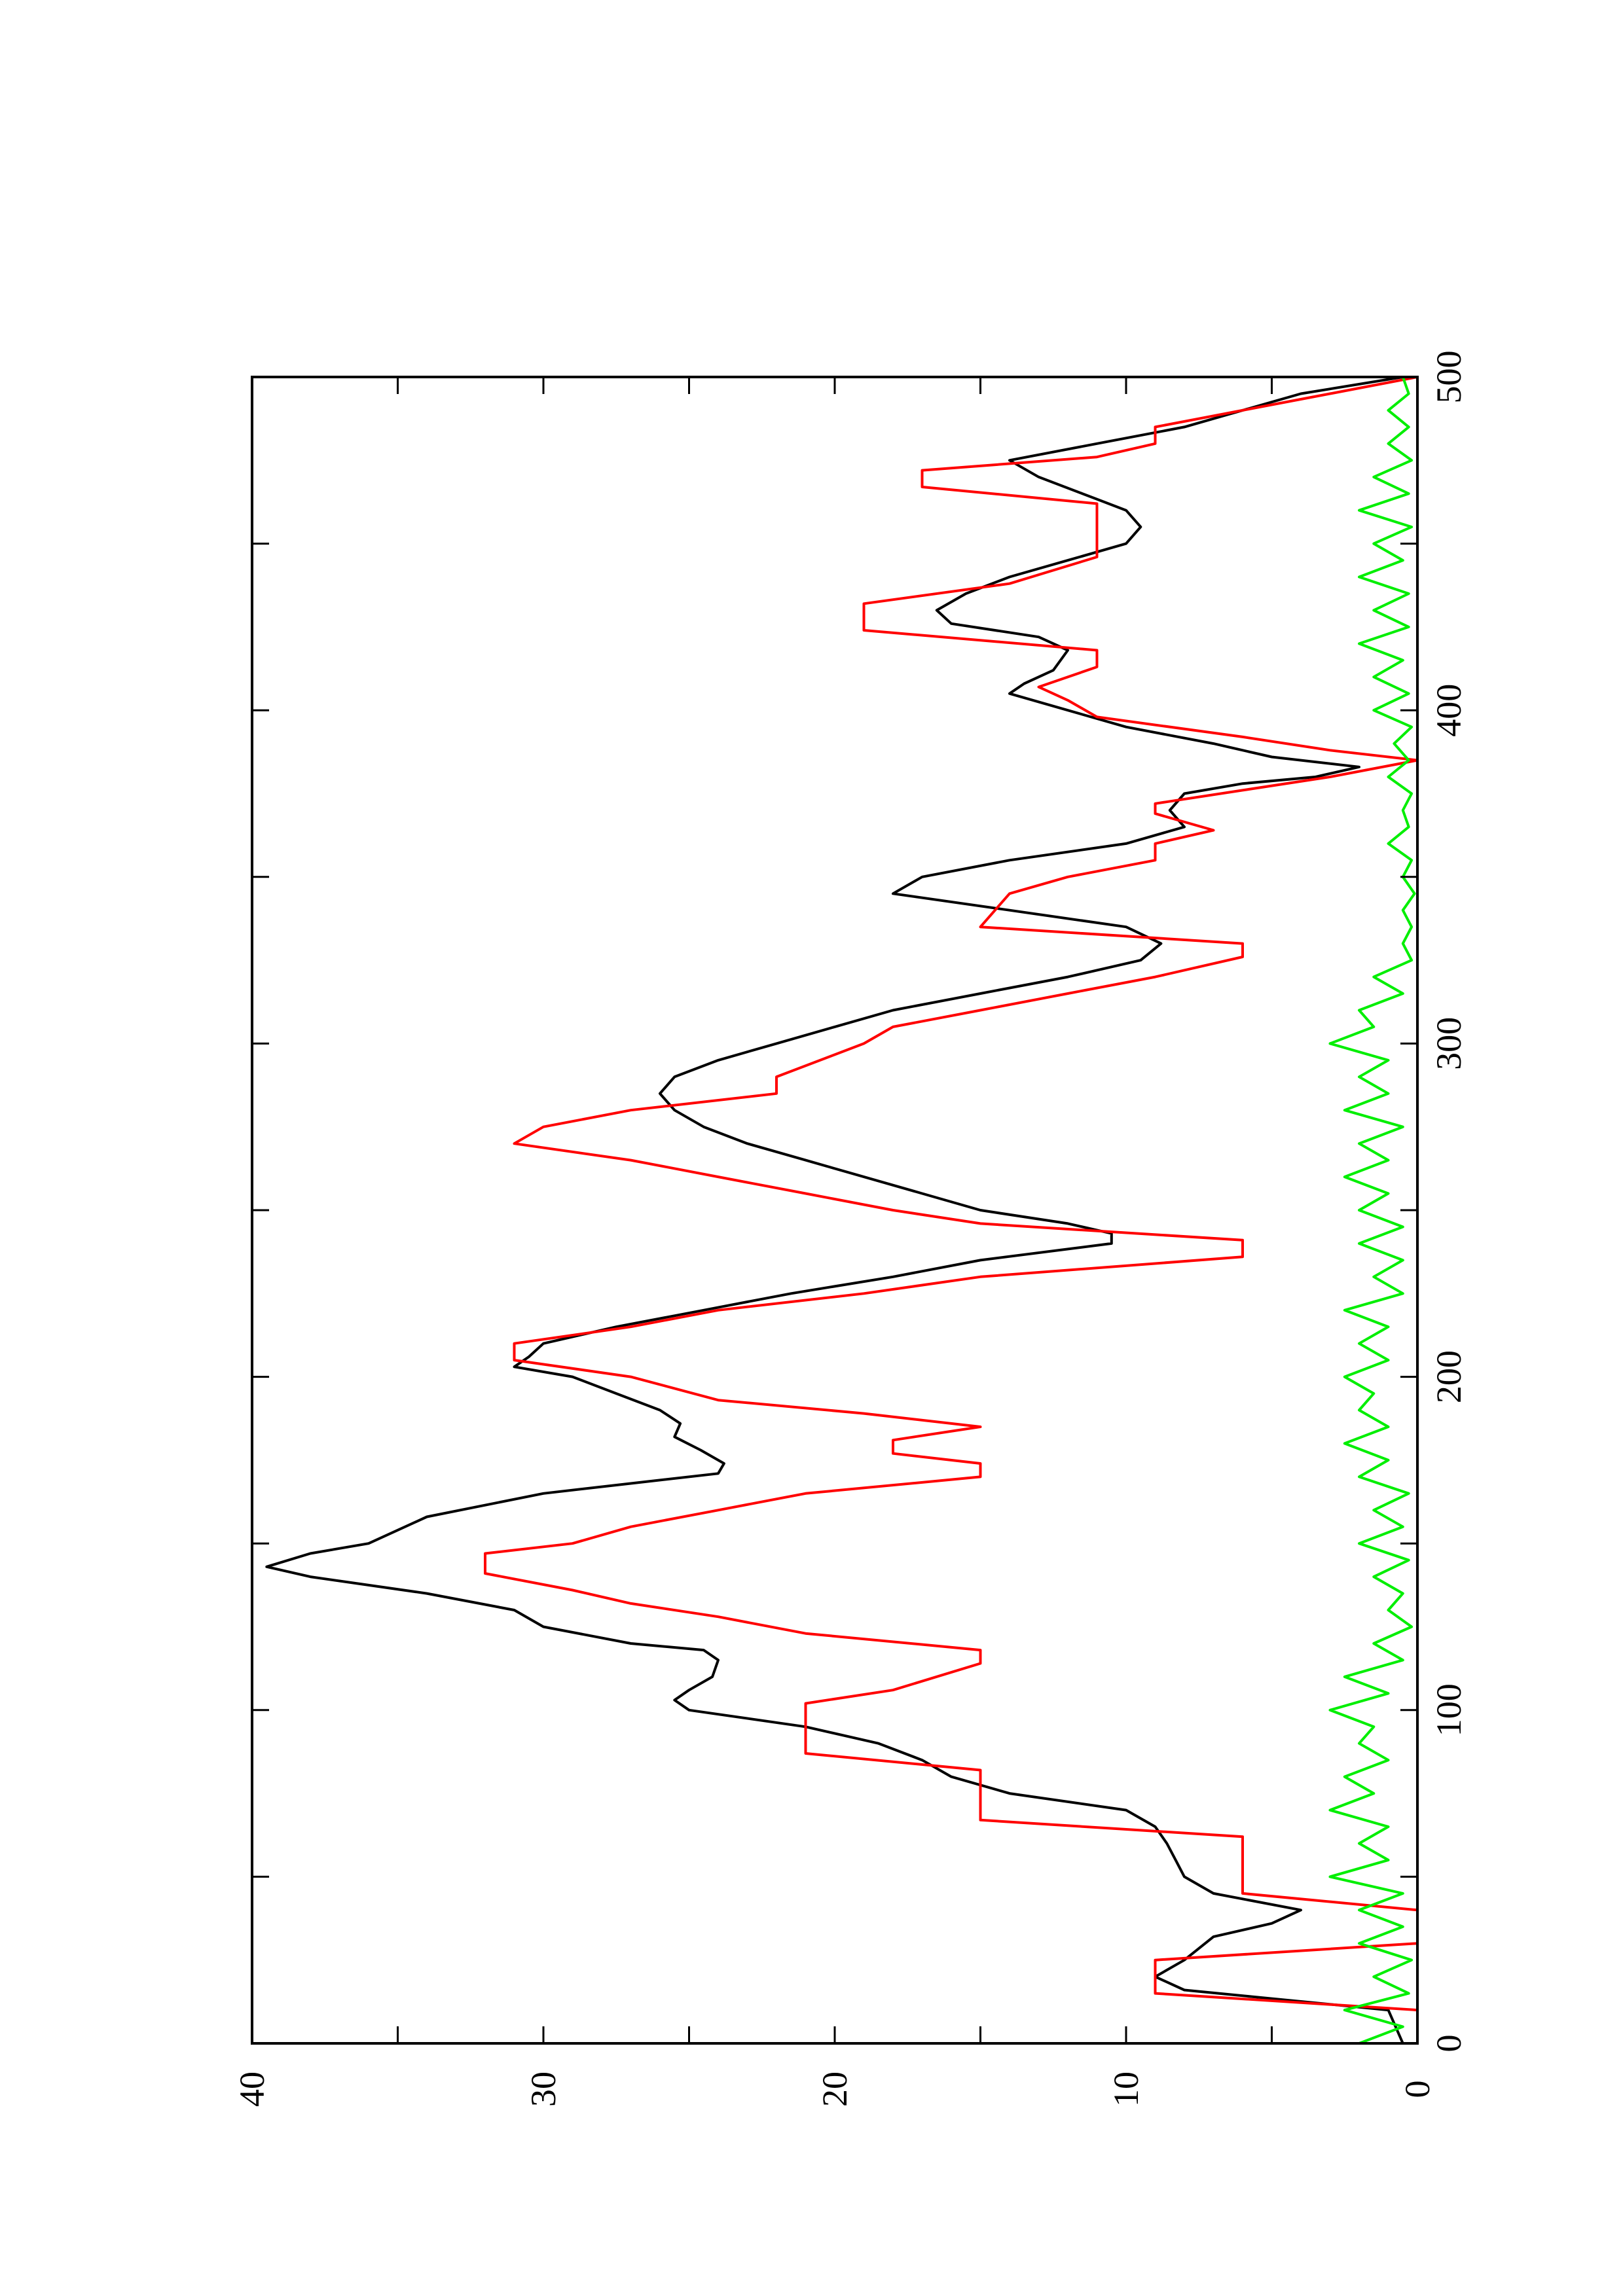  Describe the element at coordinates (1448, 710) in the screenshot. I see `x-tick-label: 400` at that location.